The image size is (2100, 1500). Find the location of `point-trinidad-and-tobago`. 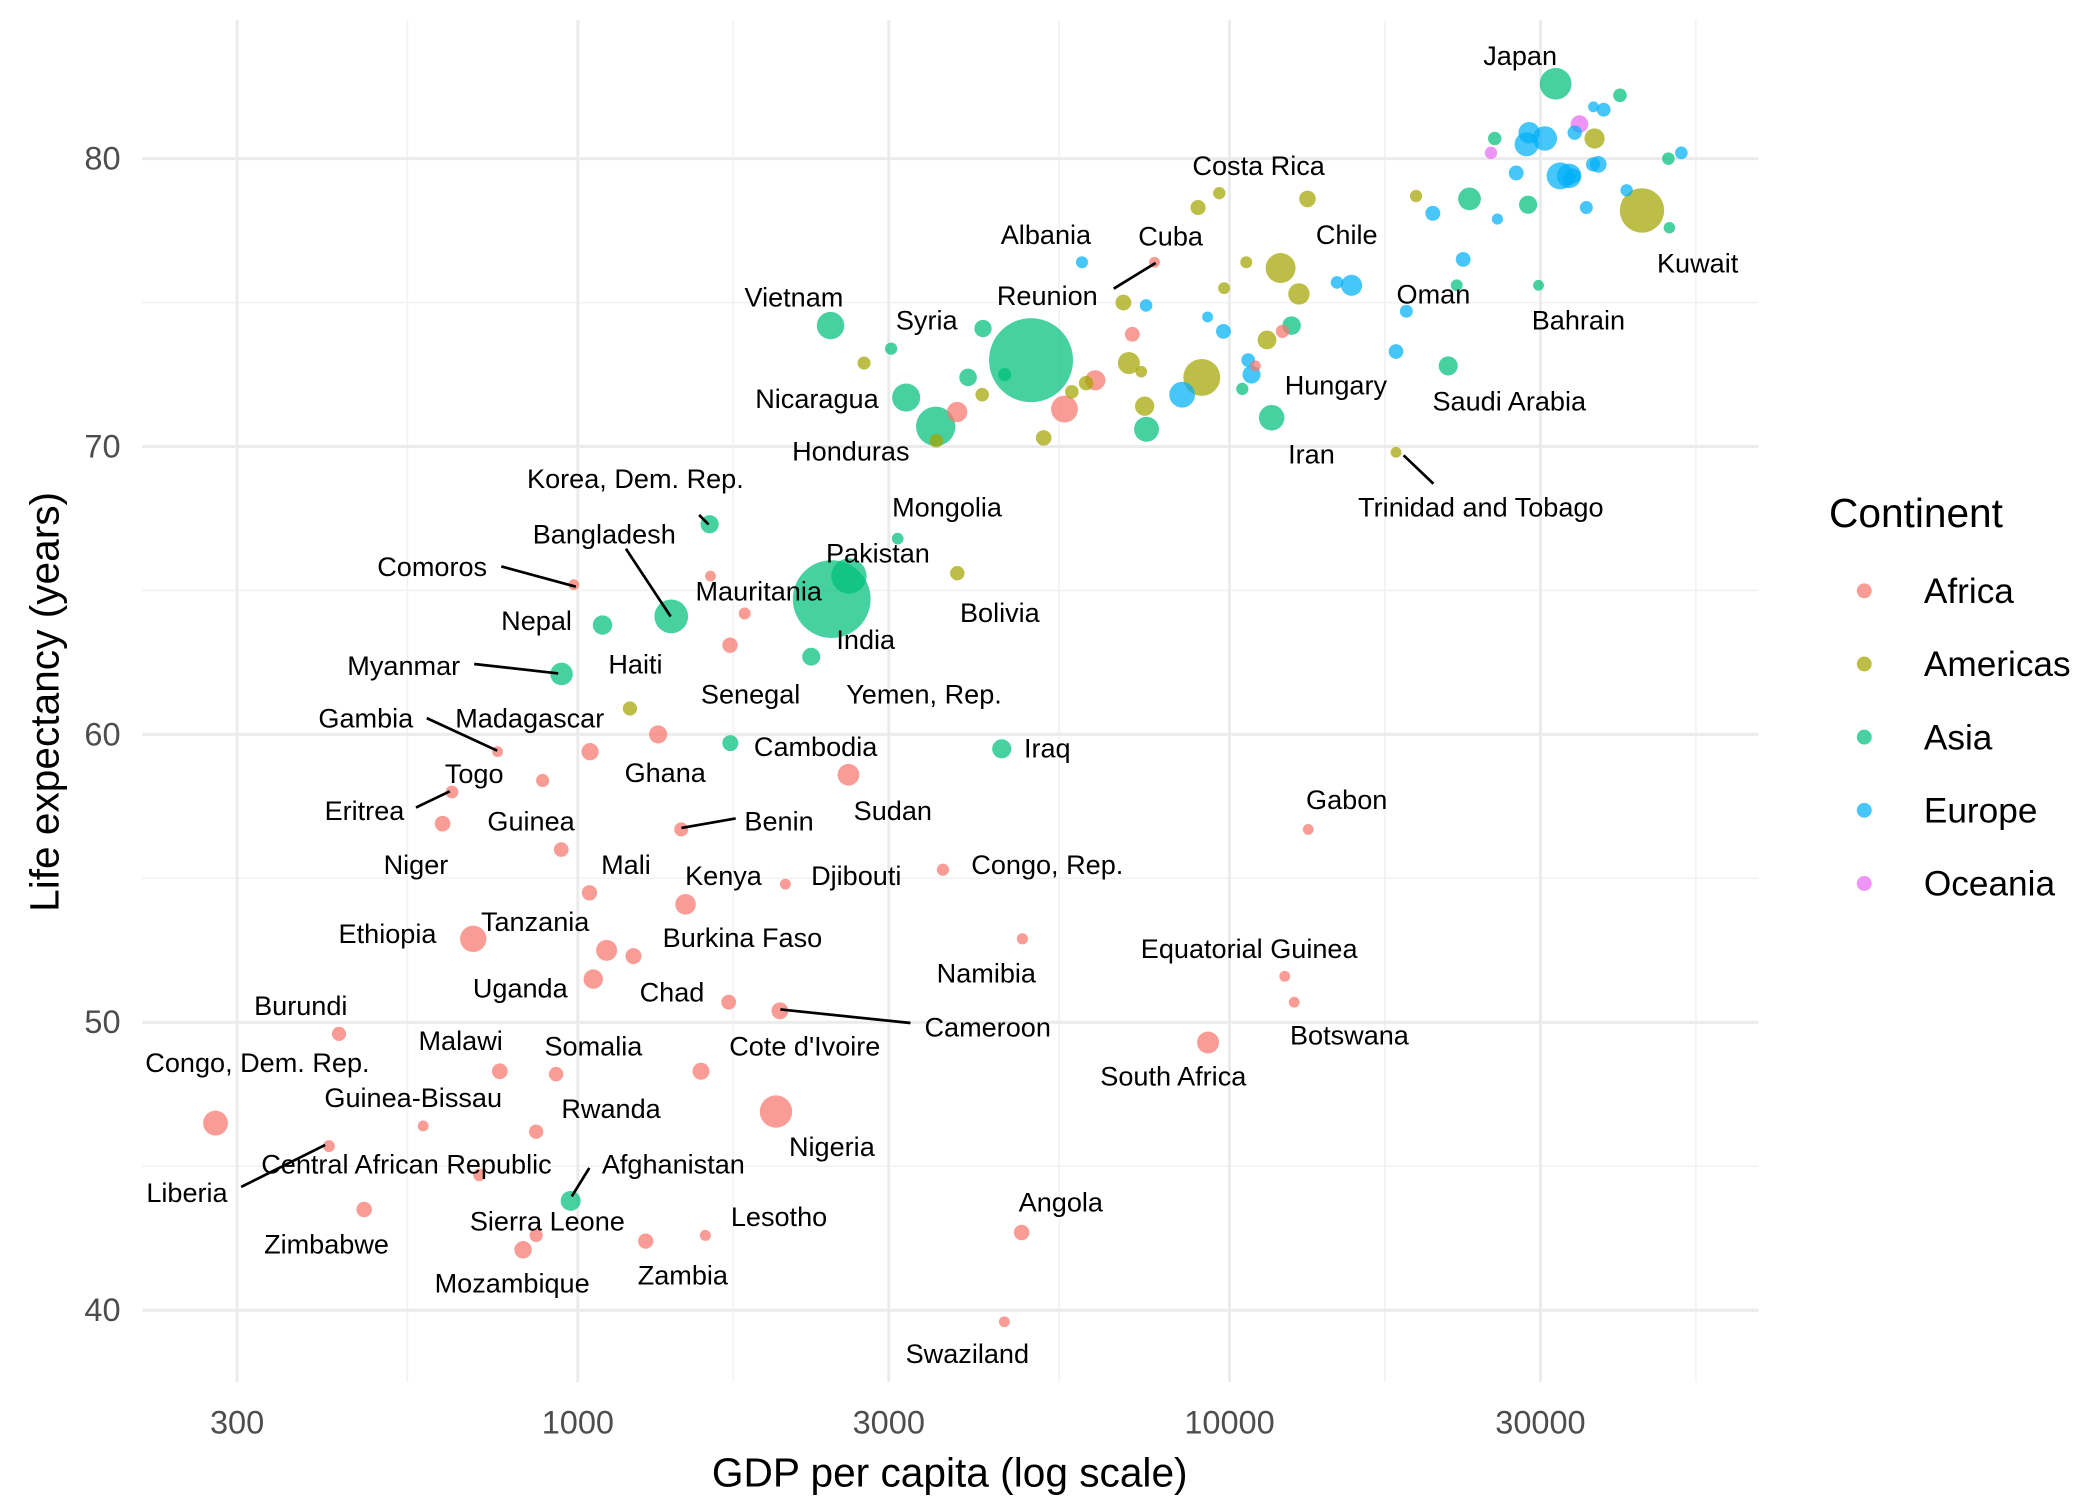

point-trinidad-and-tobago is located at coordinates (1396, 452).